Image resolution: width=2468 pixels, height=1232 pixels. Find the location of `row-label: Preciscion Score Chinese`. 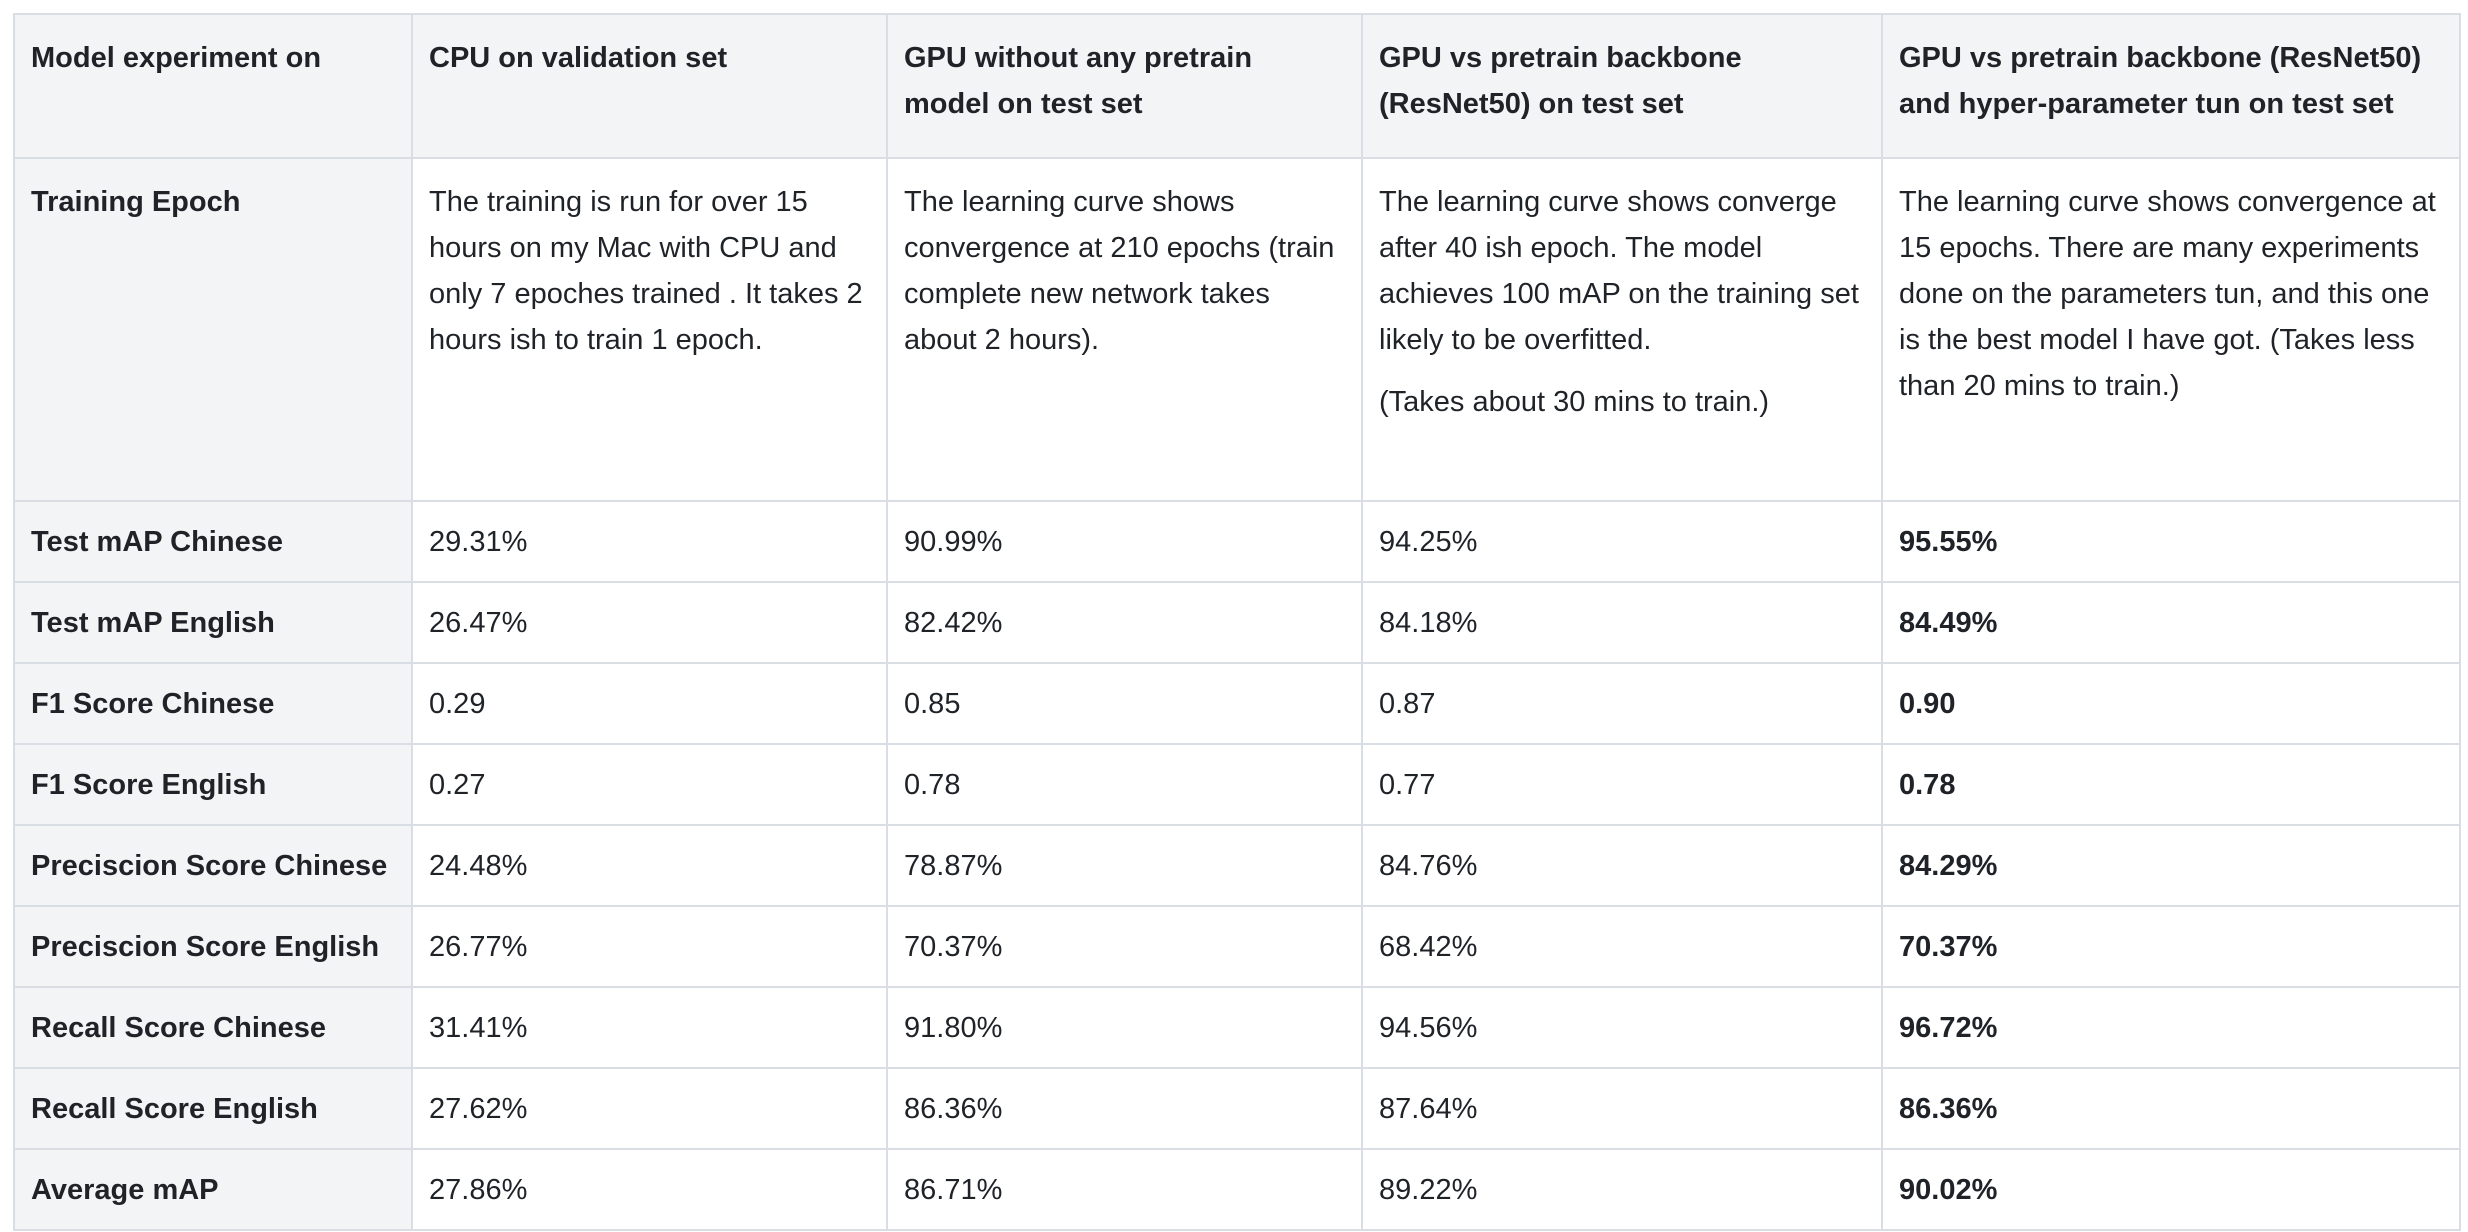

row-label: Preciscion Score Chinese is located at coordinates (213, 865).